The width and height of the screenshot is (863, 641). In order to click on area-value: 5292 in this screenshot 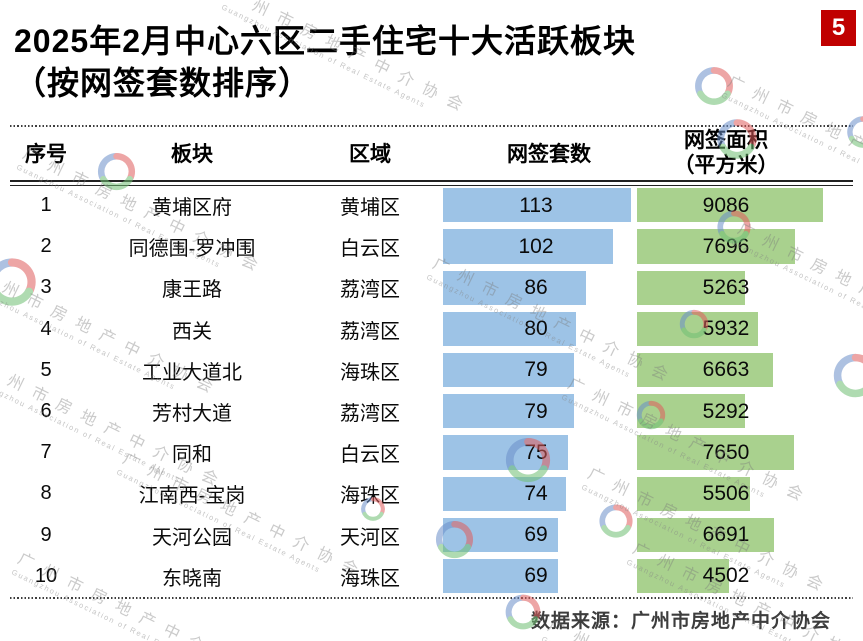, I will do `click(726, 411)`.